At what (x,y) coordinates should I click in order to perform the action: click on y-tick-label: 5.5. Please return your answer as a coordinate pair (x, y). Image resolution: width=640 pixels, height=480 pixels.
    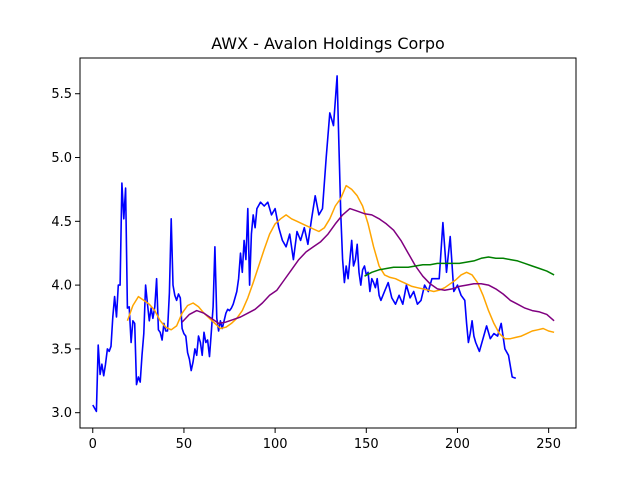
    Looking at the image, I should click on (61, 94).